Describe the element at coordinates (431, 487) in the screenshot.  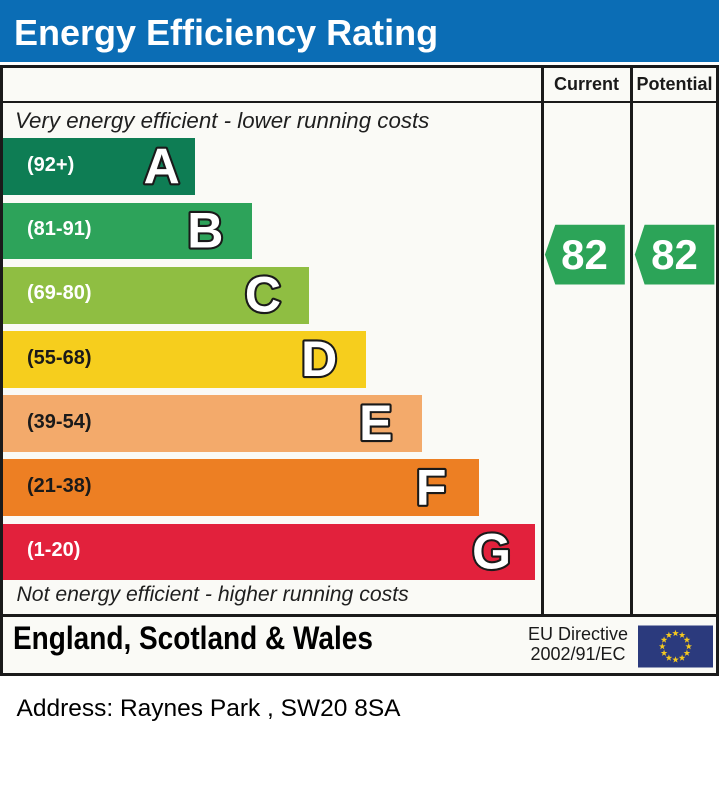
I see `svg-text: F` at that location.